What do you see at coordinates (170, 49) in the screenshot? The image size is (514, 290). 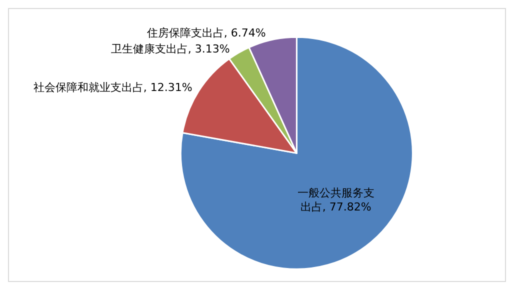 I see `slice-label: 卫生健康支出占, 3.13%` at bounding box center [170, 49].